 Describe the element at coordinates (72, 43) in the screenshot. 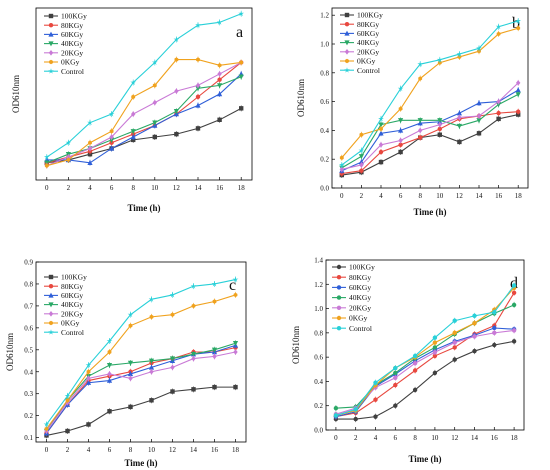

I see `legend-entry-40KGy: 40KGy` at that location.